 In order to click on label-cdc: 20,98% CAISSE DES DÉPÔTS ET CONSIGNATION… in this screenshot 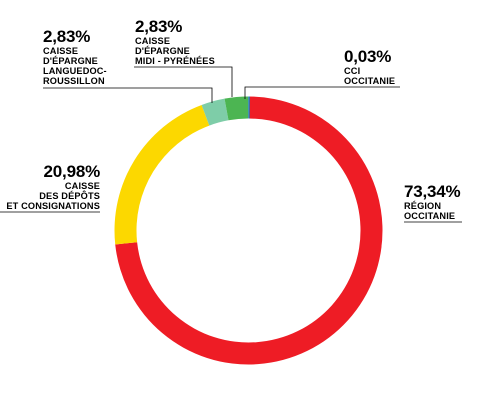, I will do `click(50, 187)`.